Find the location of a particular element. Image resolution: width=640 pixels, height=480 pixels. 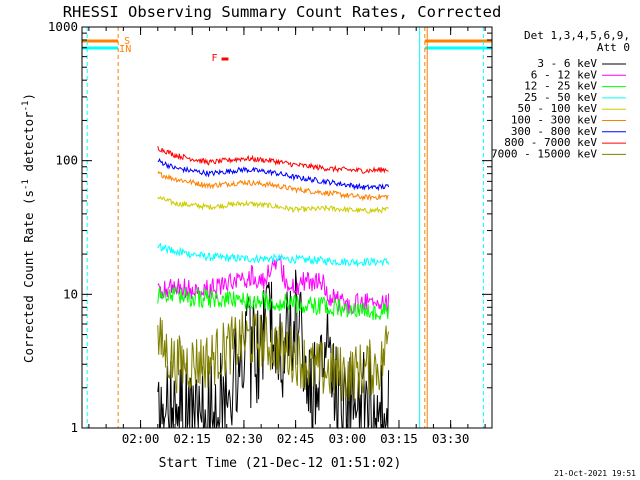

y-axis-label: Corrected Count Rate (s-1 detector-1) is located at coordinates (28, 228).